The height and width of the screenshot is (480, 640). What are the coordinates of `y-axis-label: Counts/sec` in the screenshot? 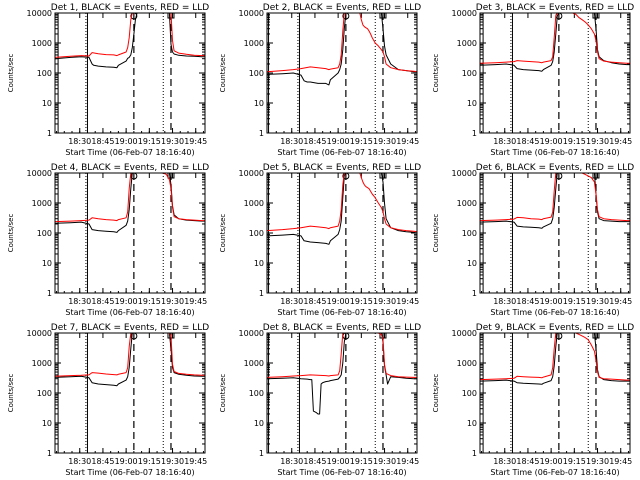 It's located at (436, 73).